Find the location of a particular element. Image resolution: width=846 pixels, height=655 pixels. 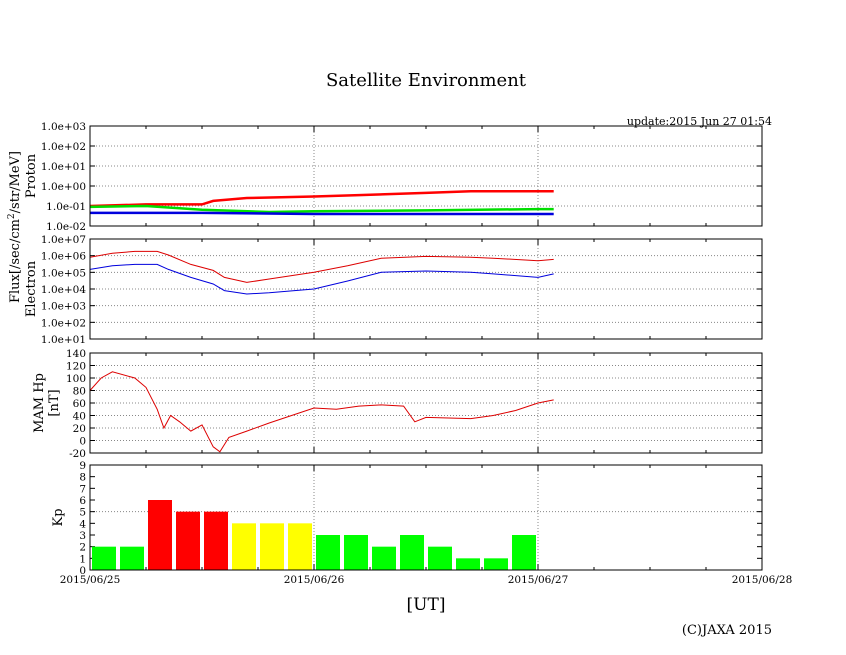

kp-ytick-label: 6 is located at coordinates (82, 501).